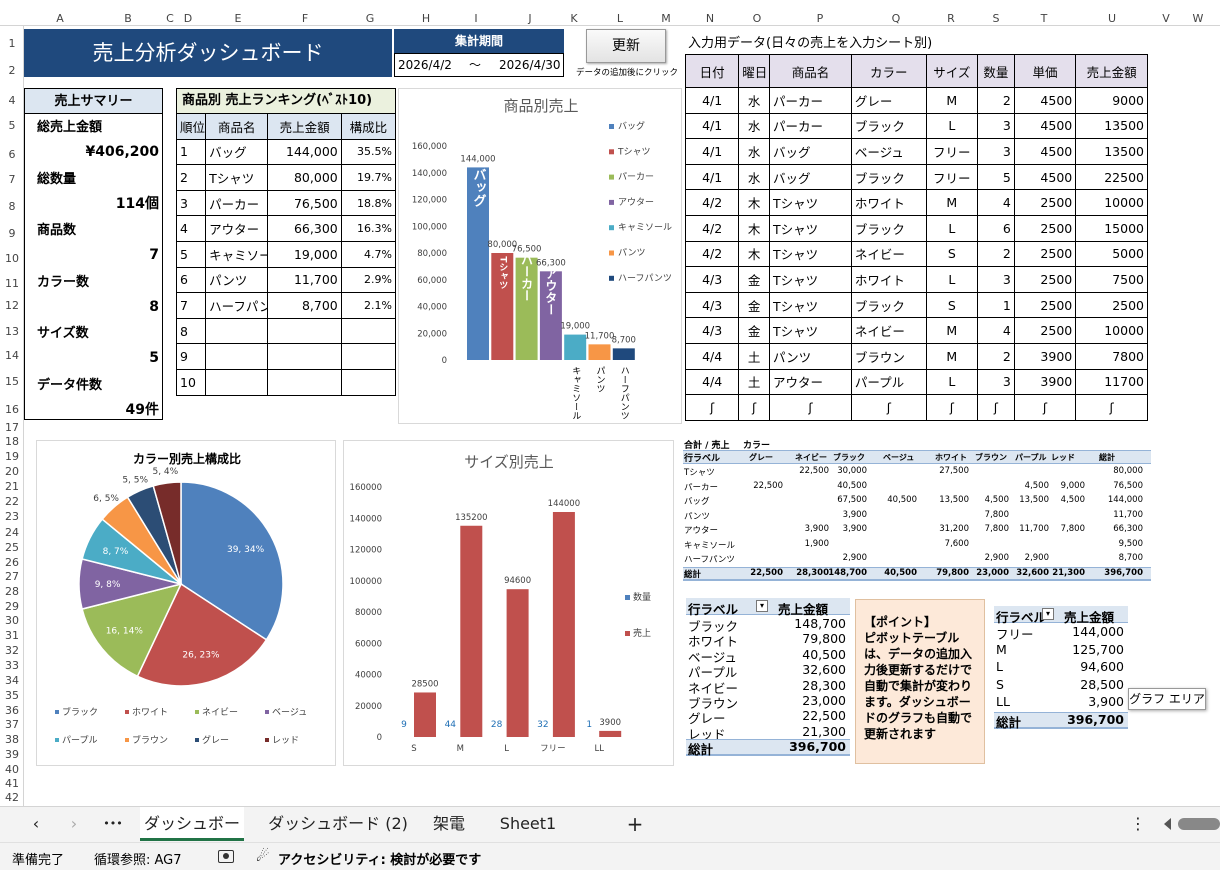 Image resolution: width=1220 pixels, height=875 pixels. I want to click on input-cell: L, so click(951, 126).